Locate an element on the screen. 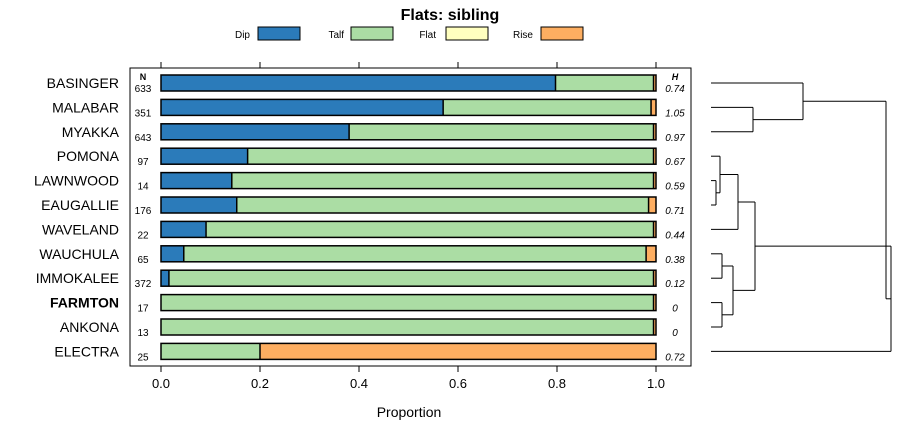 The image size is (900, 440). x-tick-label: 0.0 is located at coordinates (161, 383).